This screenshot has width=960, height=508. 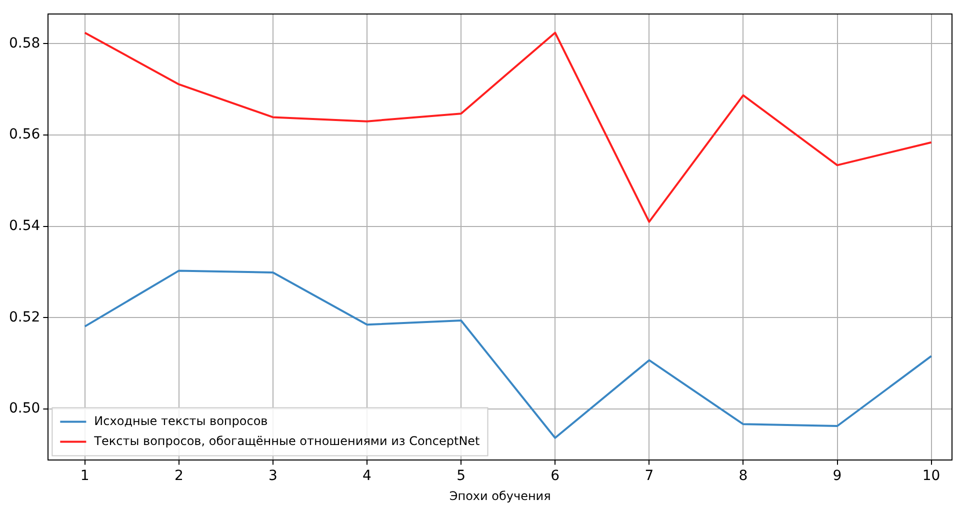 What do you see at coordinates (367, 476) in the screenshot?
I see `x-tick-label: 4` at bounding box center [367, 476].